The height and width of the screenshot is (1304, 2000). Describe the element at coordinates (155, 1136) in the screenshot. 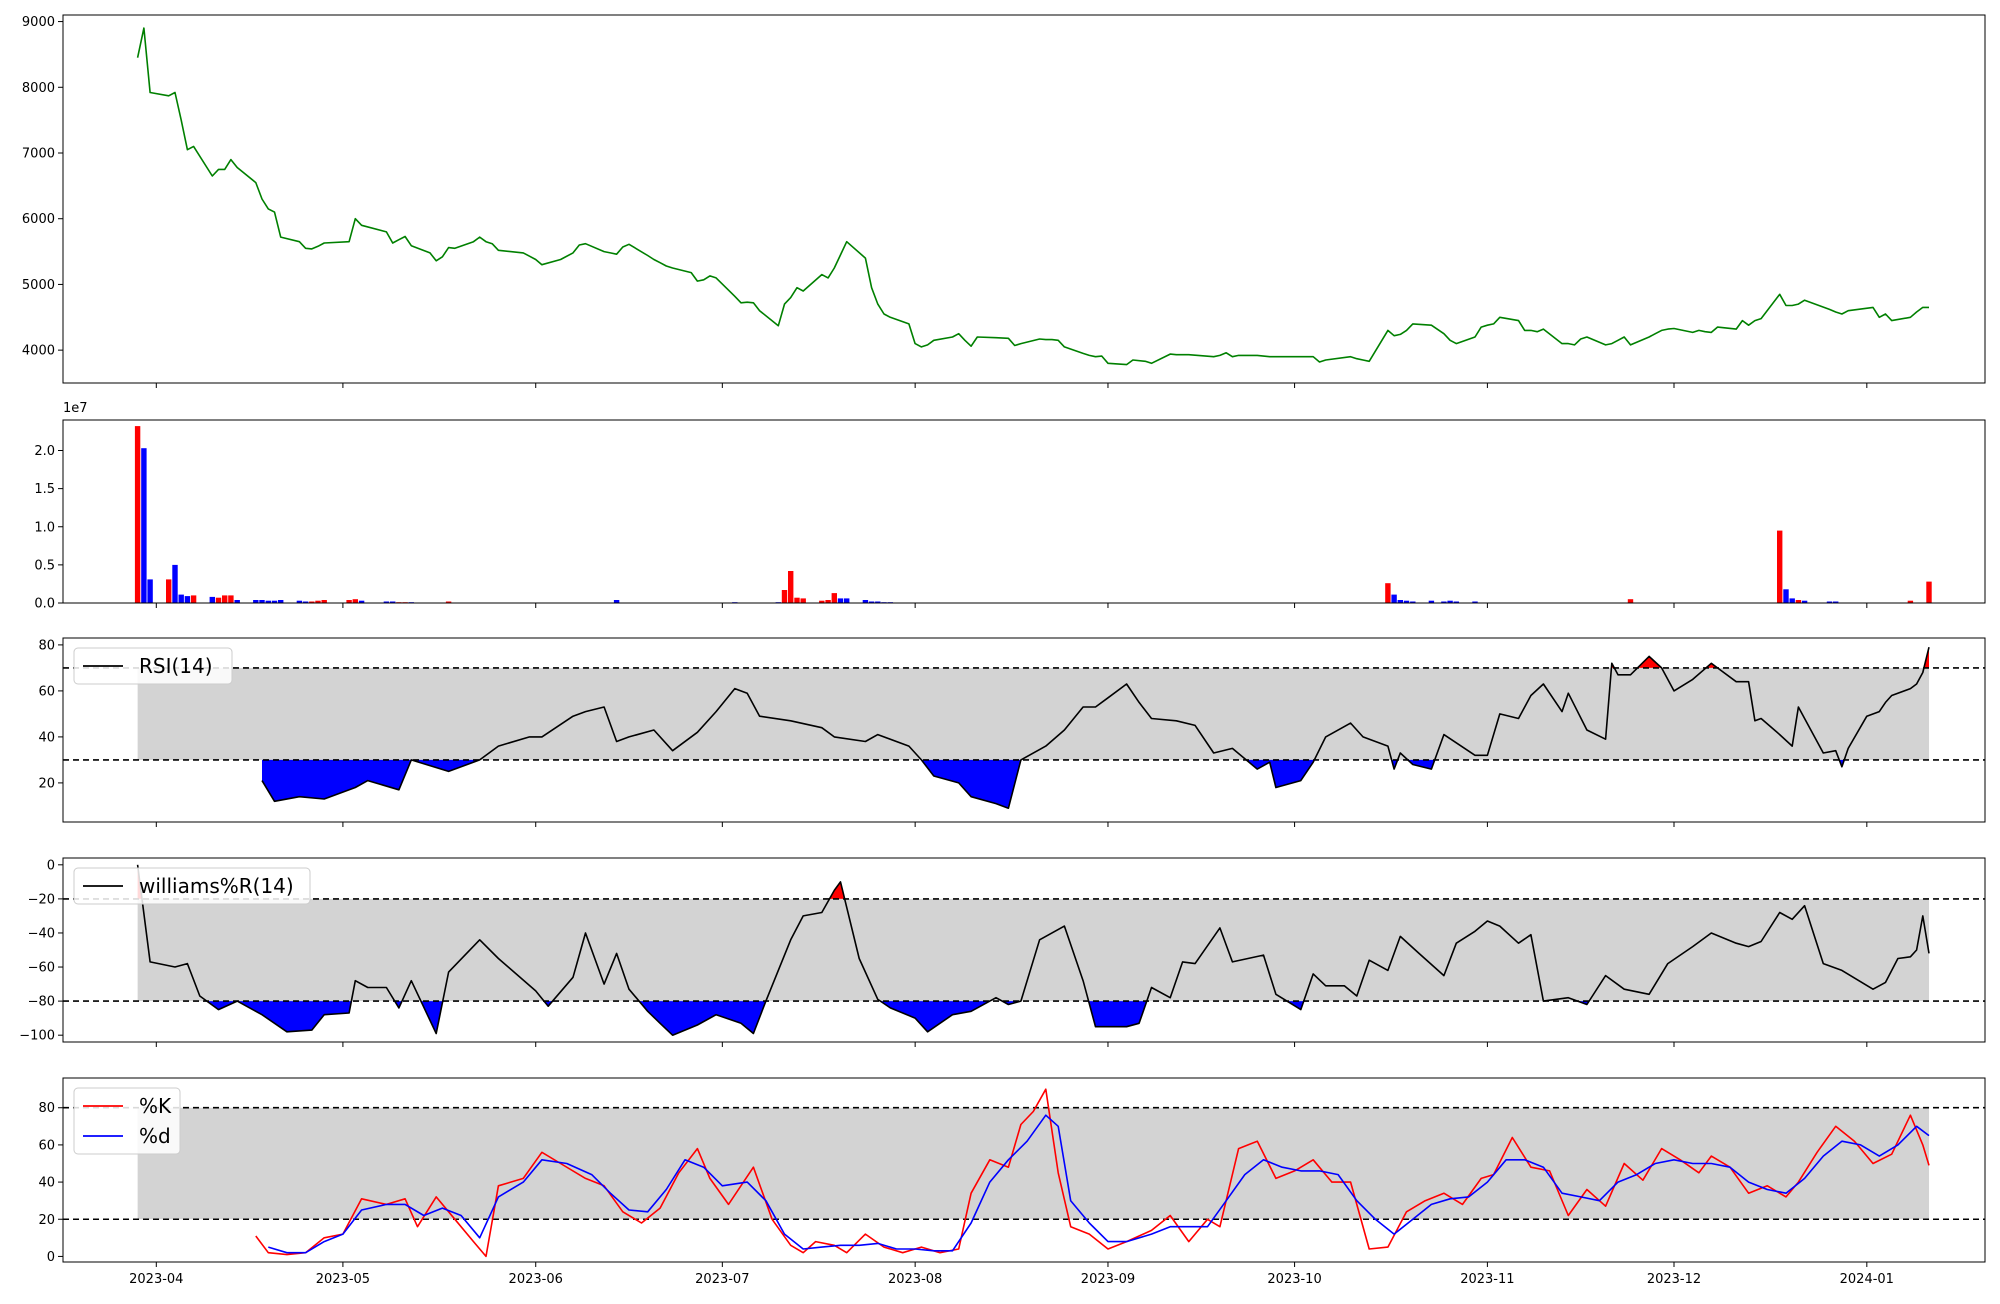

I see `legend-label: %d` at that location.